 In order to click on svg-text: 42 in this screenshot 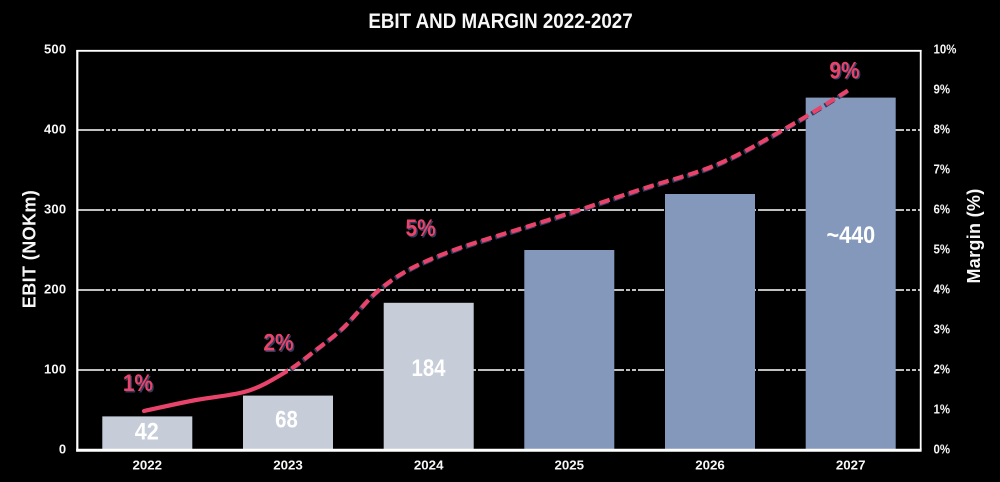, I will do `click(147, 431)`.